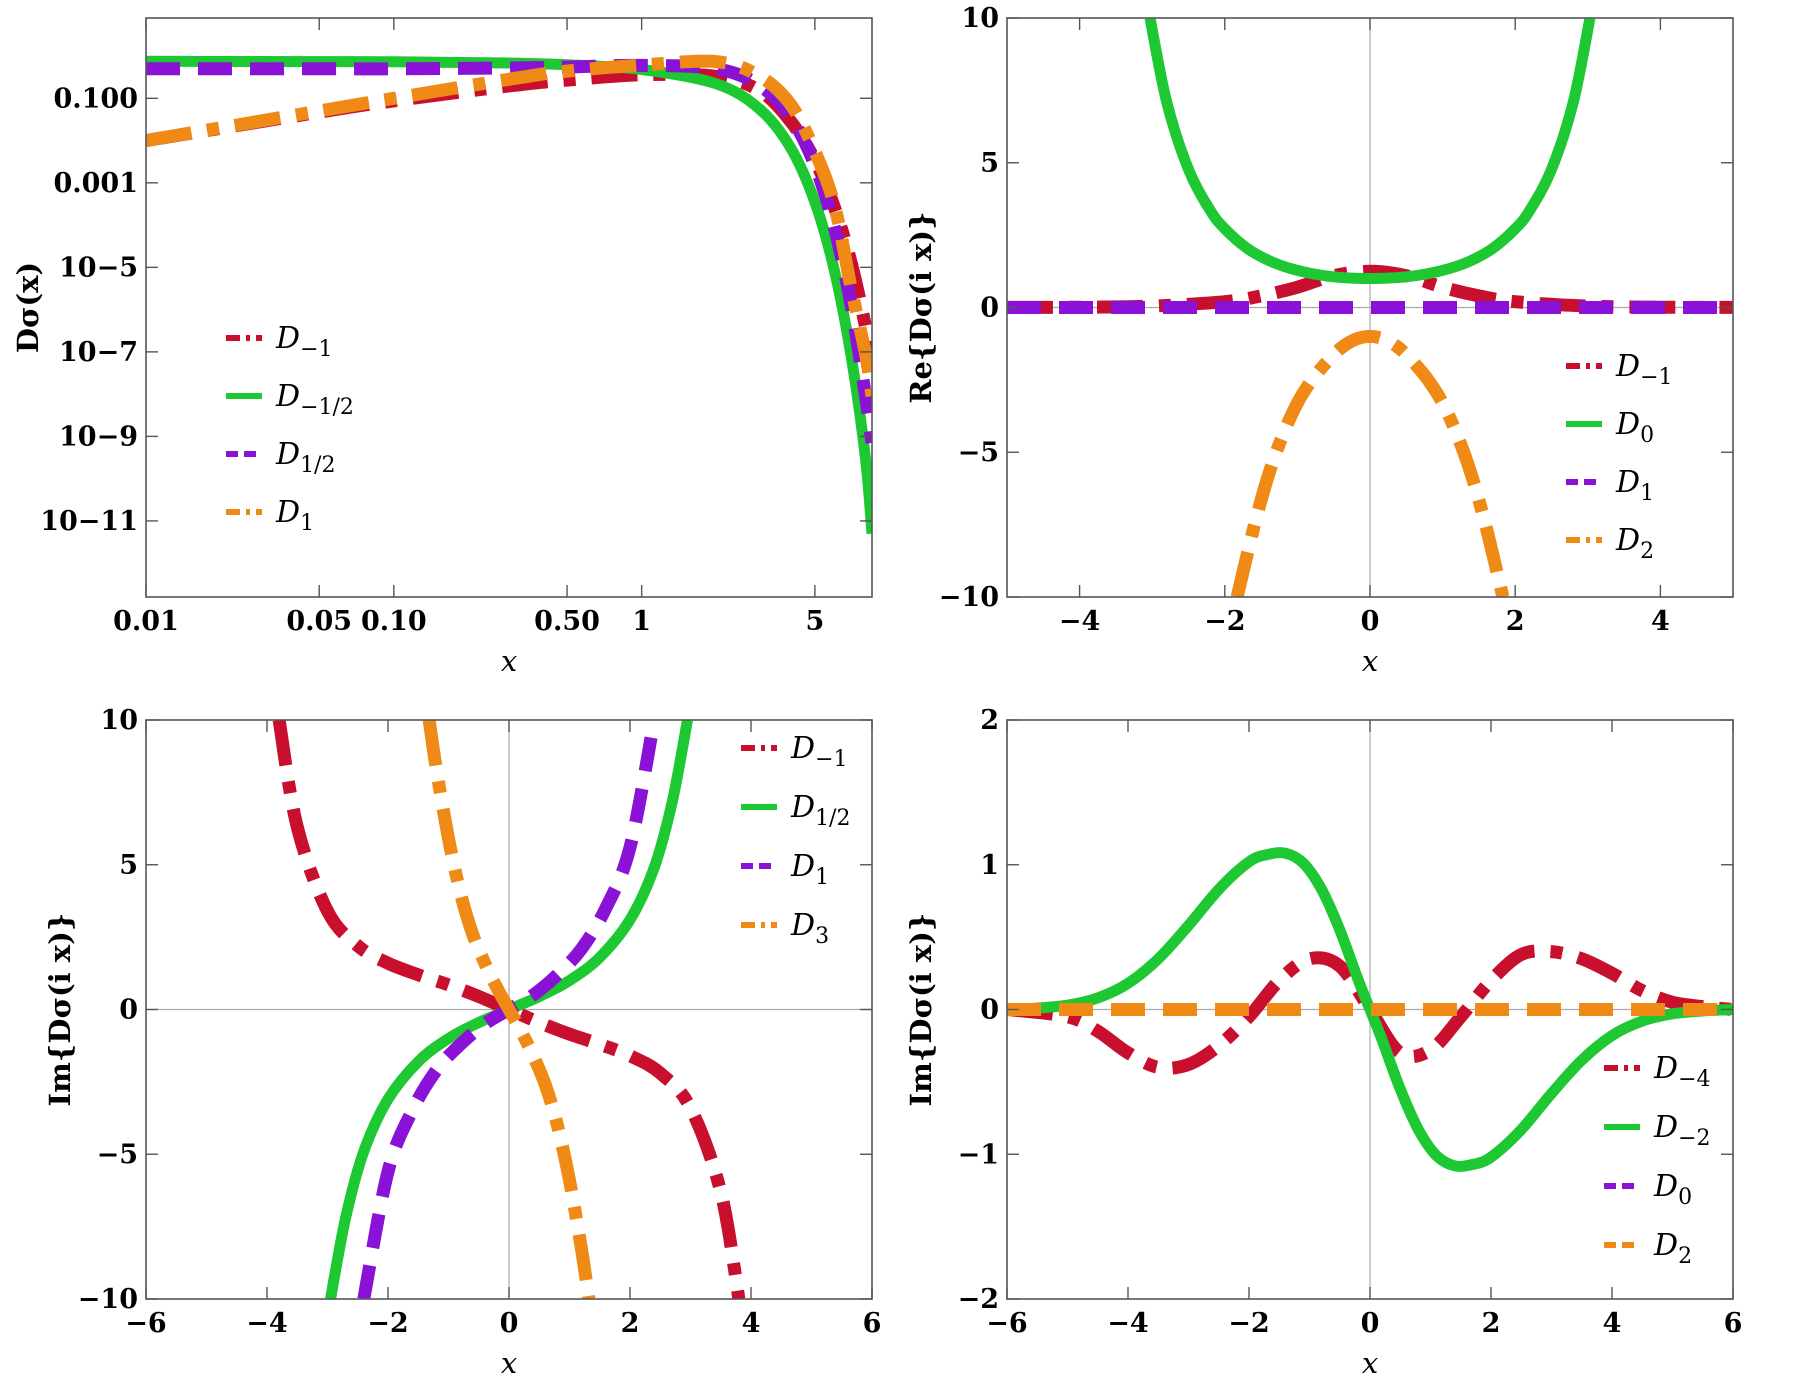 The height and width of the screenshot is (1396, 1813). I want to click on legend-label: D3, so click(809, 928).